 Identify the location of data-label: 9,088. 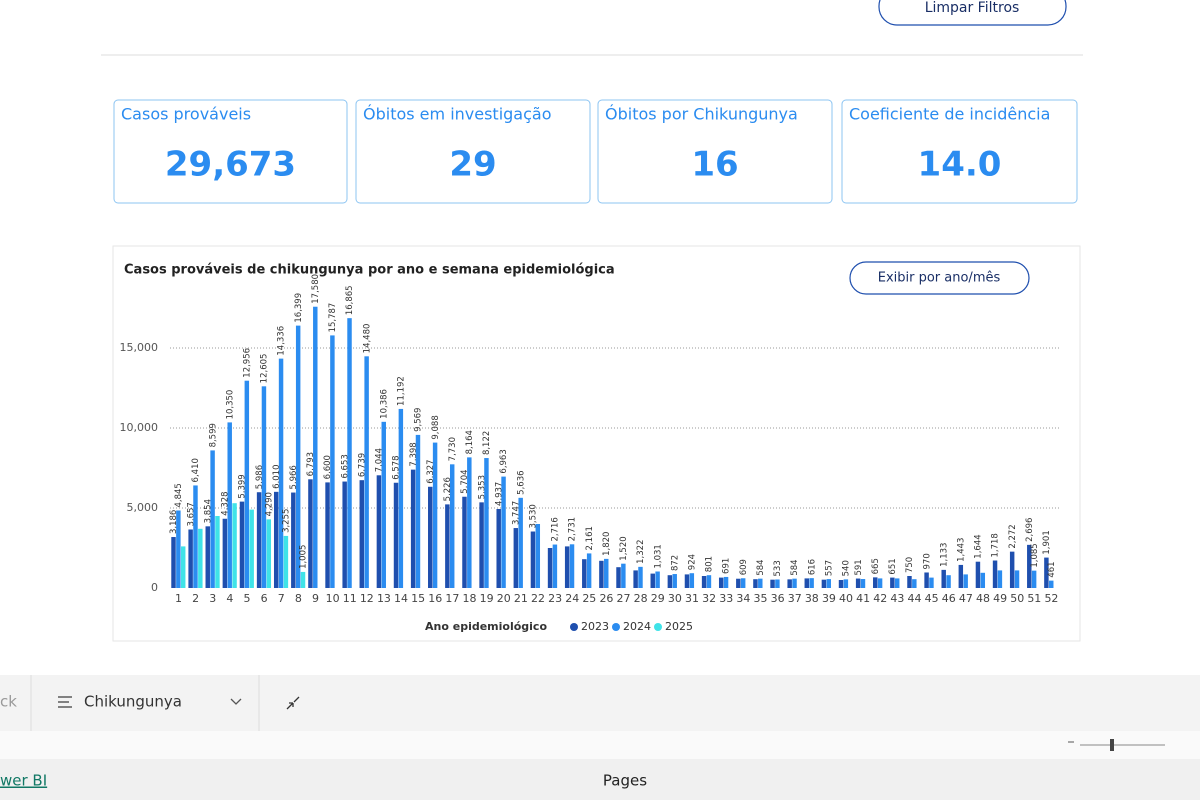
(436, 427).